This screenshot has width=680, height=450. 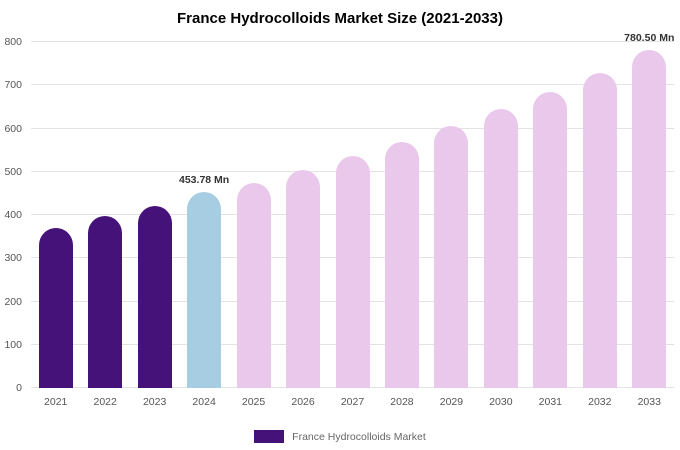 I want to click on y-tick-label: 400, so click(x=13, y=215).